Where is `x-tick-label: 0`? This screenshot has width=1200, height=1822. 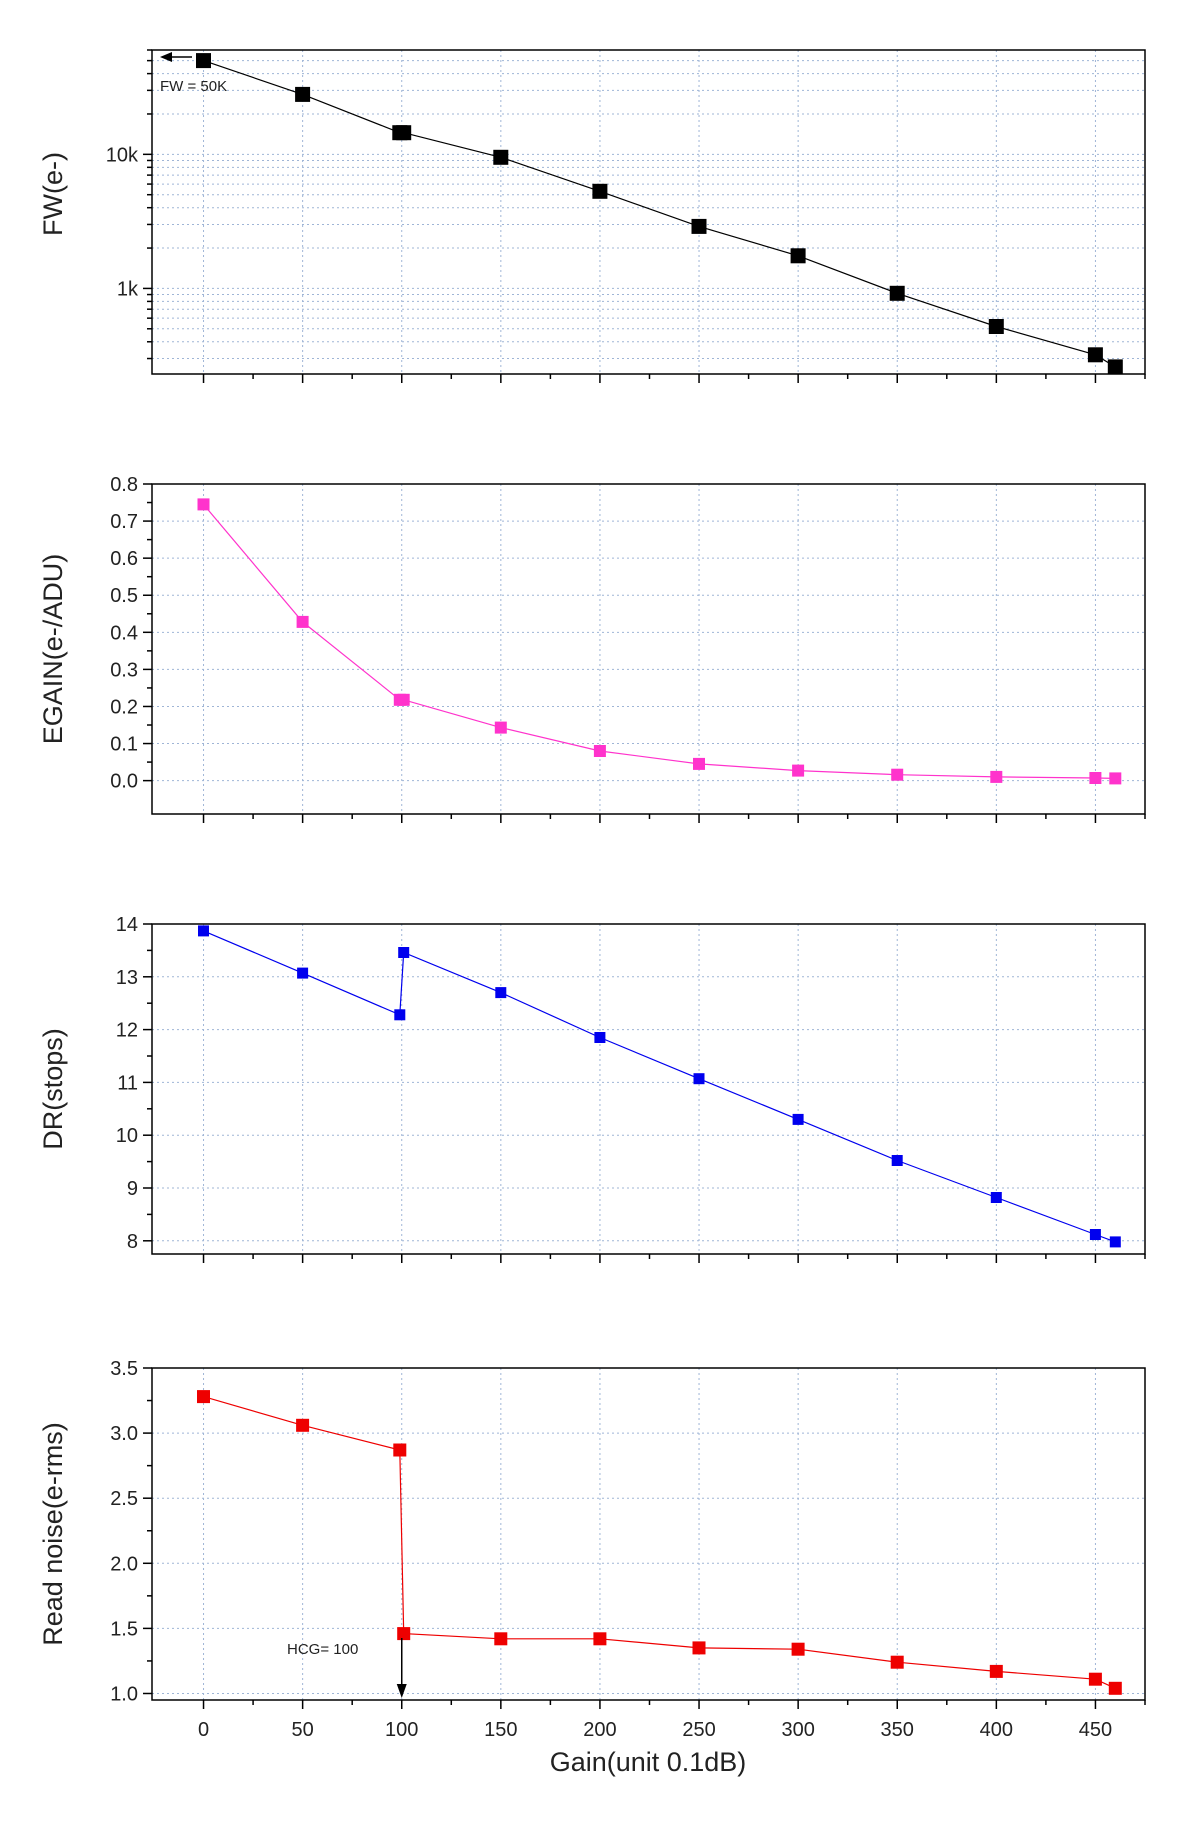
x-tick-label: 0 is located at coordinates (203, 1730).